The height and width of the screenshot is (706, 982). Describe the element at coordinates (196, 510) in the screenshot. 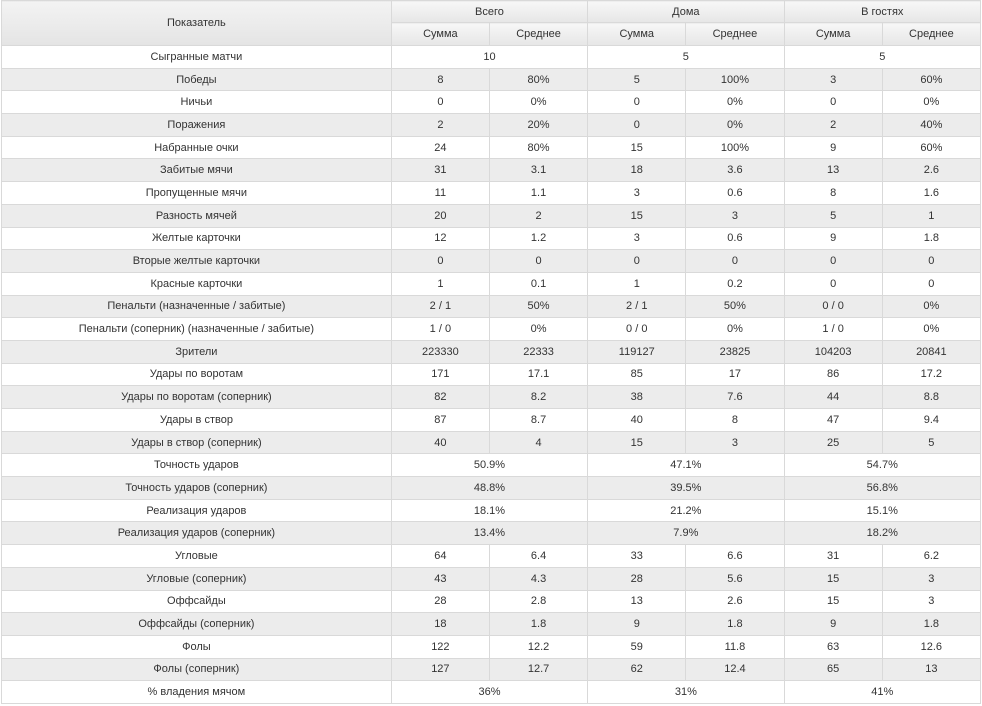

I see `row-label: Реализация ударов` at that location.